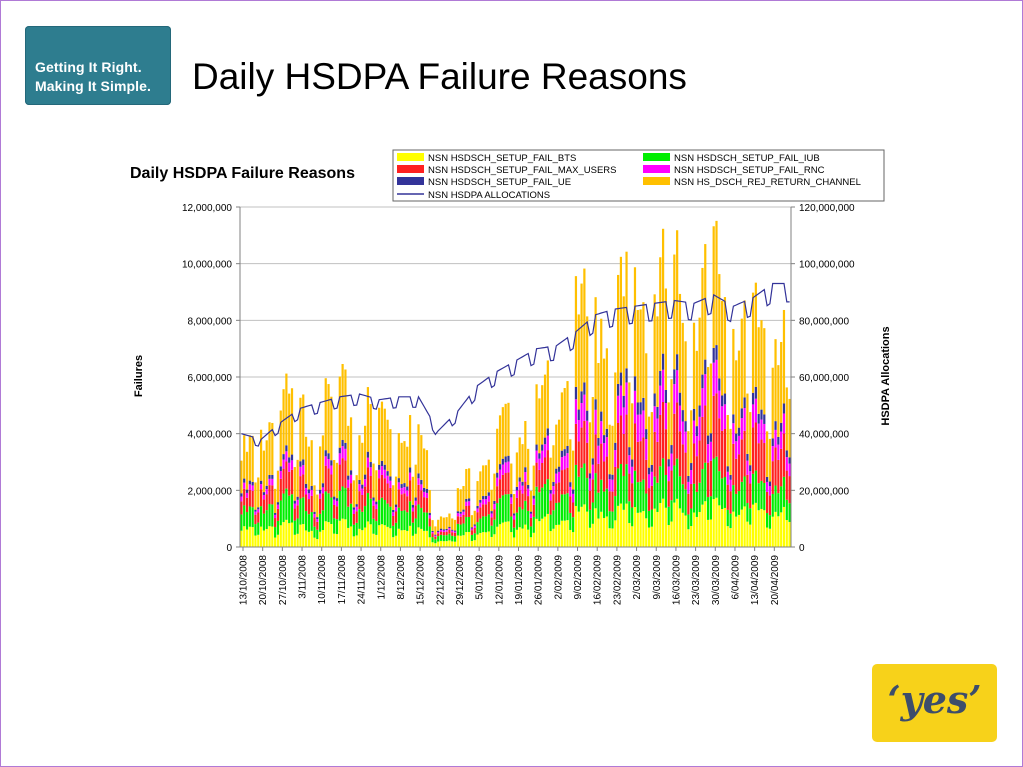 The image size is (1023, 767). Describe the element at coordinates (480, 577) in the screenshot. I see `x-tick-label: 5/01/2009` at that location.